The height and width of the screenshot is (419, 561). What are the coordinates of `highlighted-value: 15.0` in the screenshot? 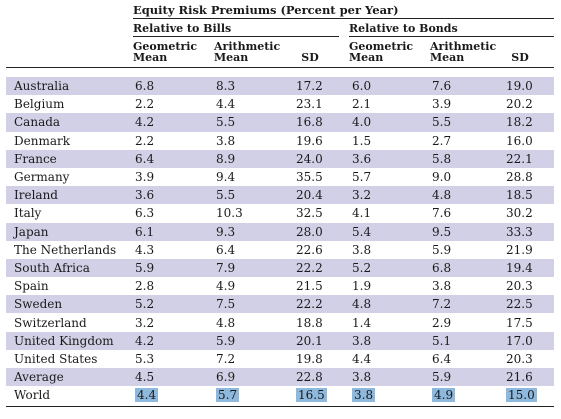 It's located at (521, 395).